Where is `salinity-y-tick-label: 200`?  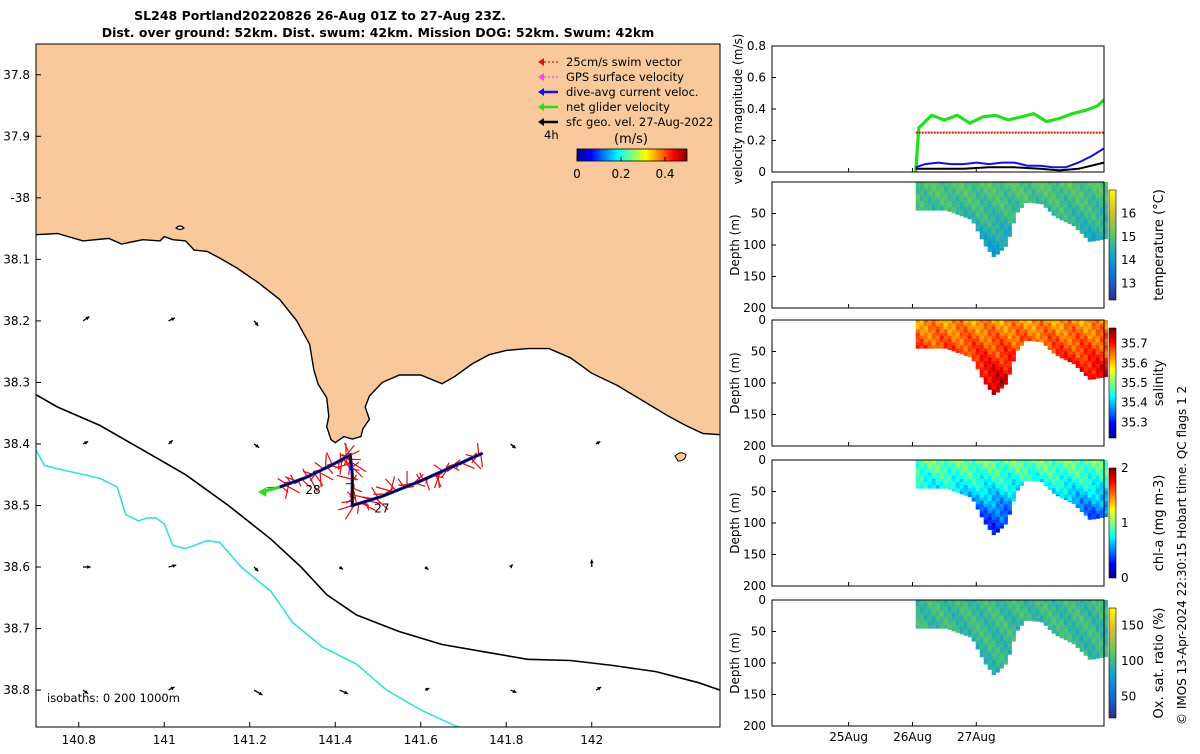 salinity-y-tick-label: 200 is located at coordinates (754, 446).